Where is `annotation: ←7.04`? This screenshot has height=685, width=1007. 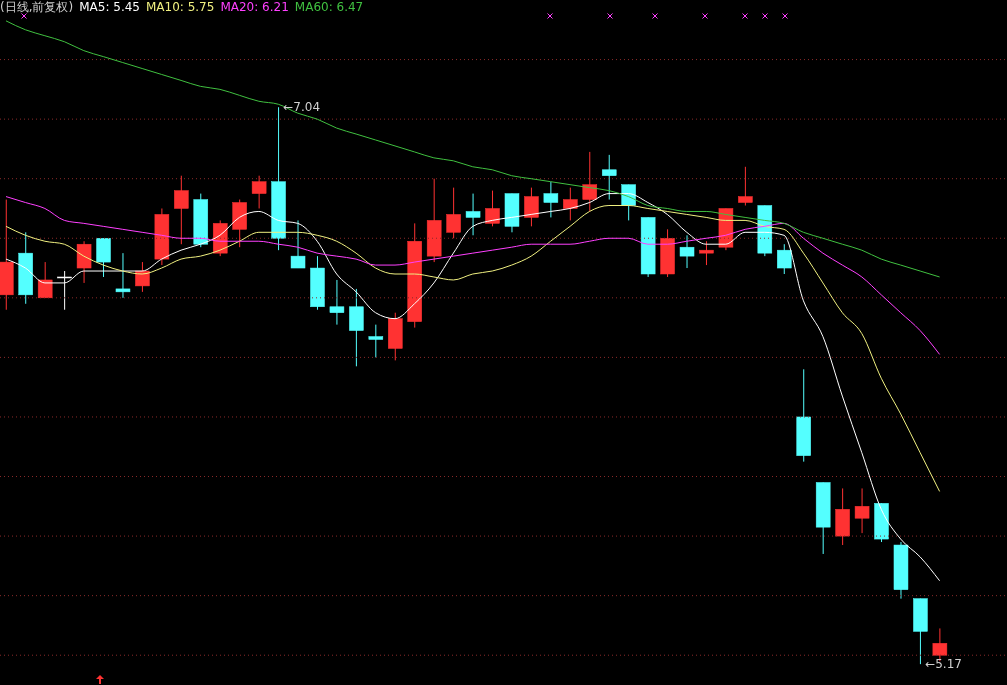
annotation: ←7.04 is located at coordinates (302, 107).